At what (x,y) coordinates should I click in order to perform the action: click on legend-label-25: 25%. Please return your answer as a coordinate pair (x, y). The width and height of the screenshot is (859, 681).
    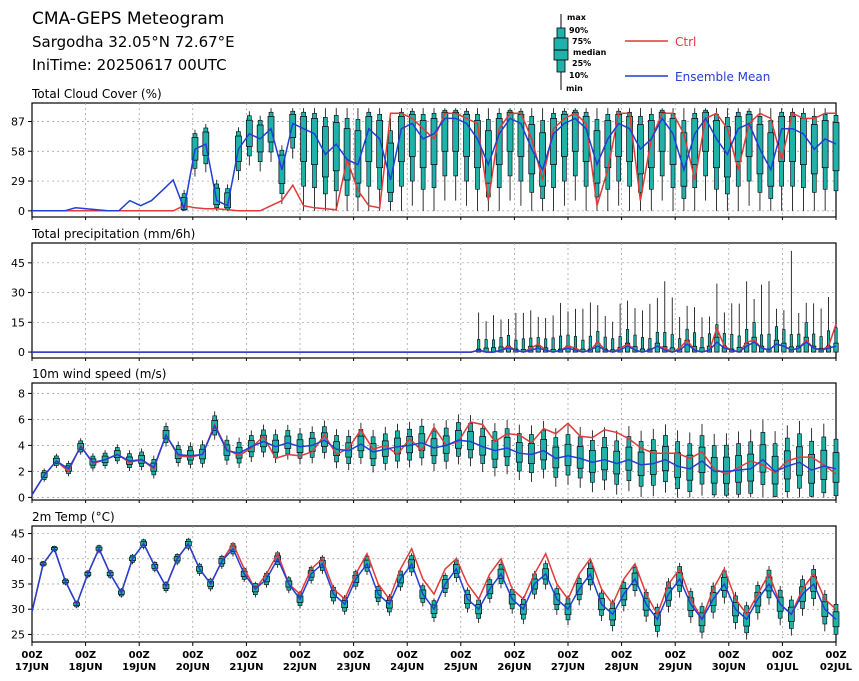
    Looking at the image, I should click on (581, 63).